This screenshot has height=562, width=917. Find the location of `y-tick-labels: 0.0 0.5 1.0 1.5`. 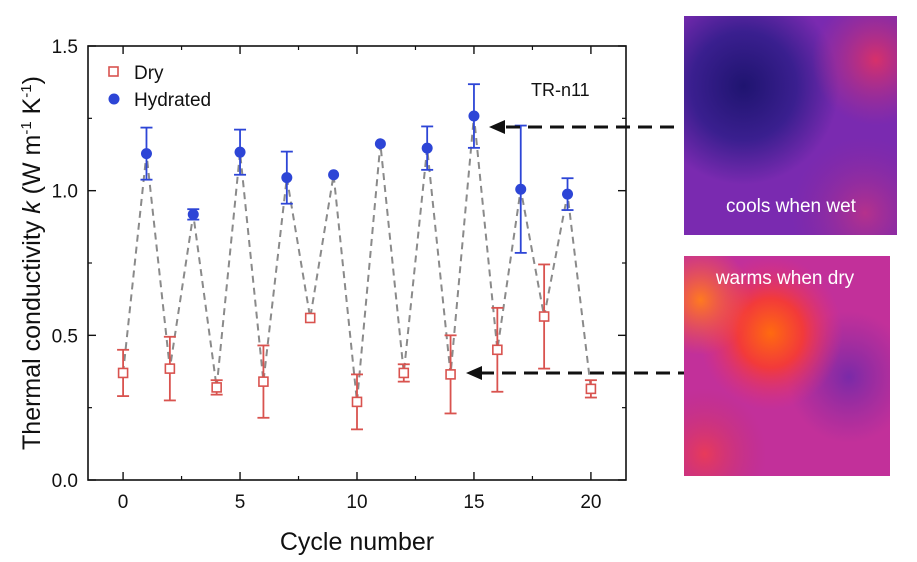

y-tick-labels: 0.0 0.5 1.0 1.5 is located at coordinates (65, 264).